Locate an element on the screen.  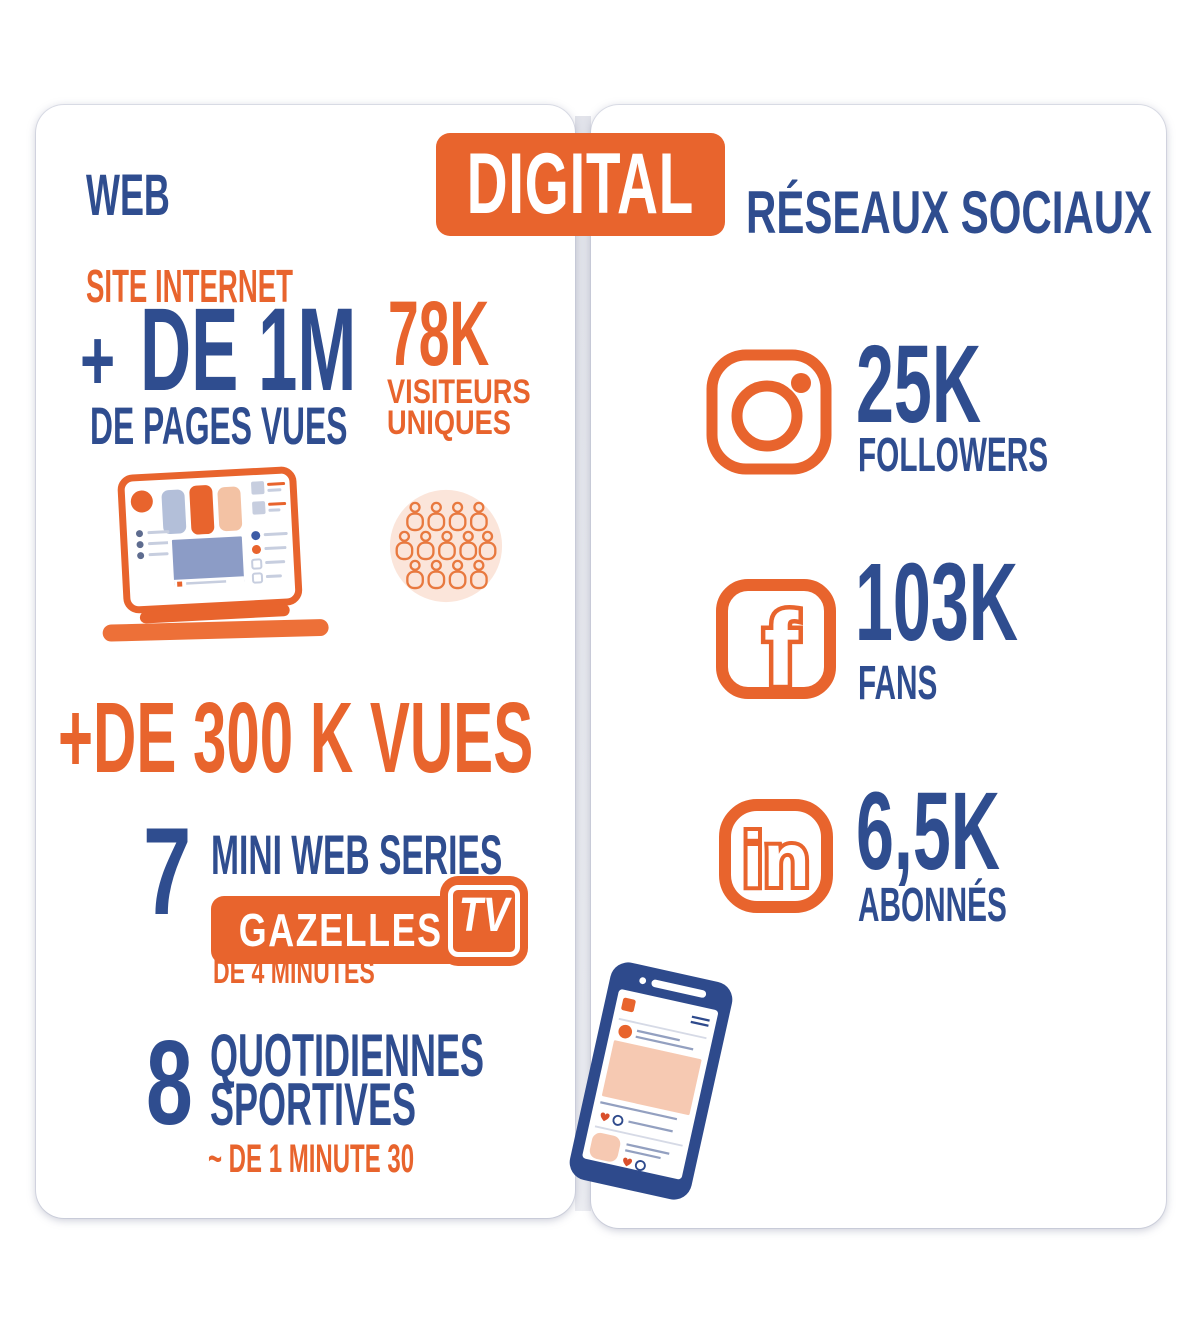
tv-icon-glyph: TV is located at coordinates (484, 915).